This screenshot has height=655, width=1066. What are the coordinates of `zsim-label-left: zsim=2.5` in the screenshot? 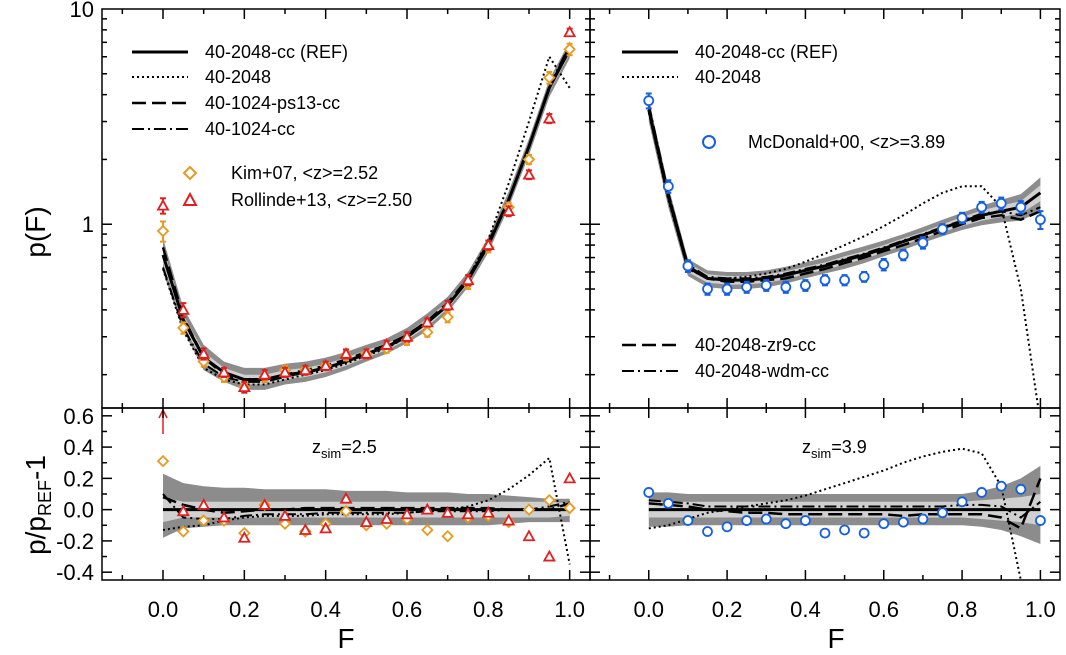 It's located at (344, 449).